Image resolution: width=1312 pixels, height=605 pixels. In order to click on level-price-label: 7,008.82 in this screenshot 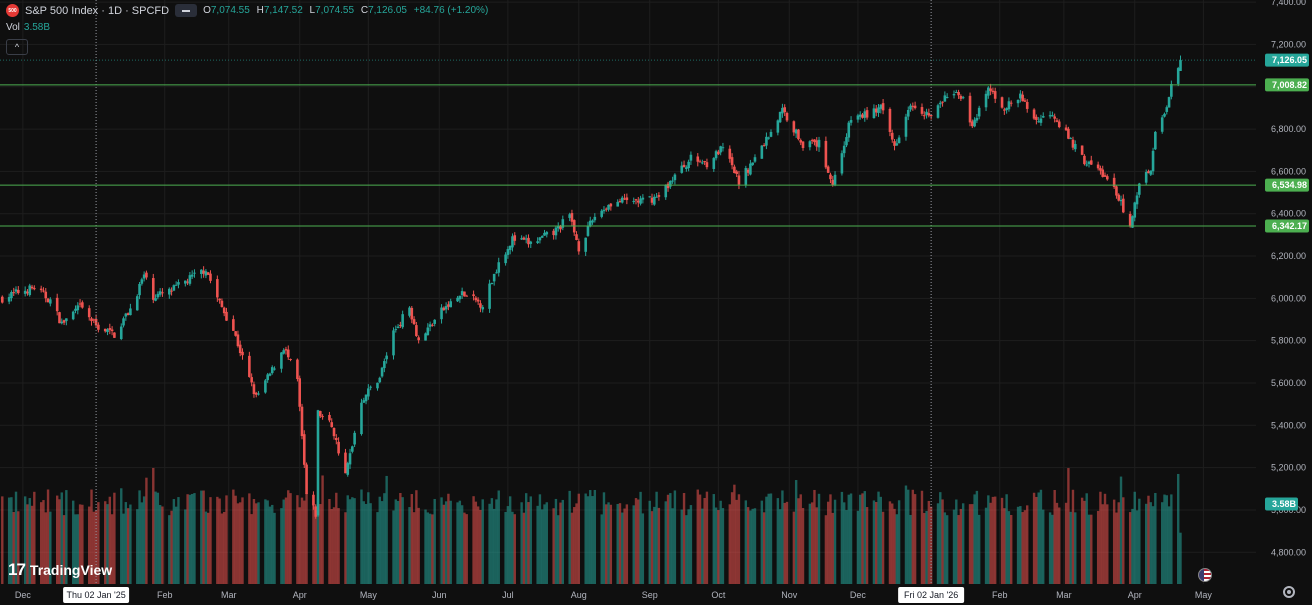, I will do `click(1289, 85)`.